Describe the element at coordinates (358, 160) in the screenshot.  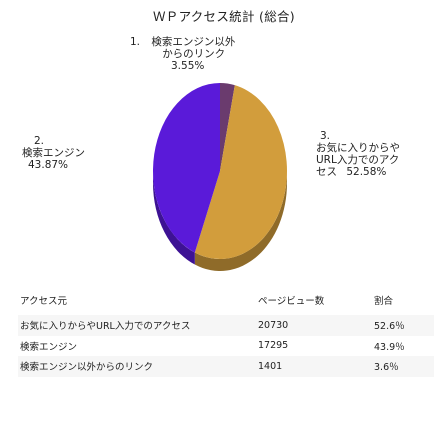
I see `slice-label-3-line-2: URL入力でのアク` at that location.